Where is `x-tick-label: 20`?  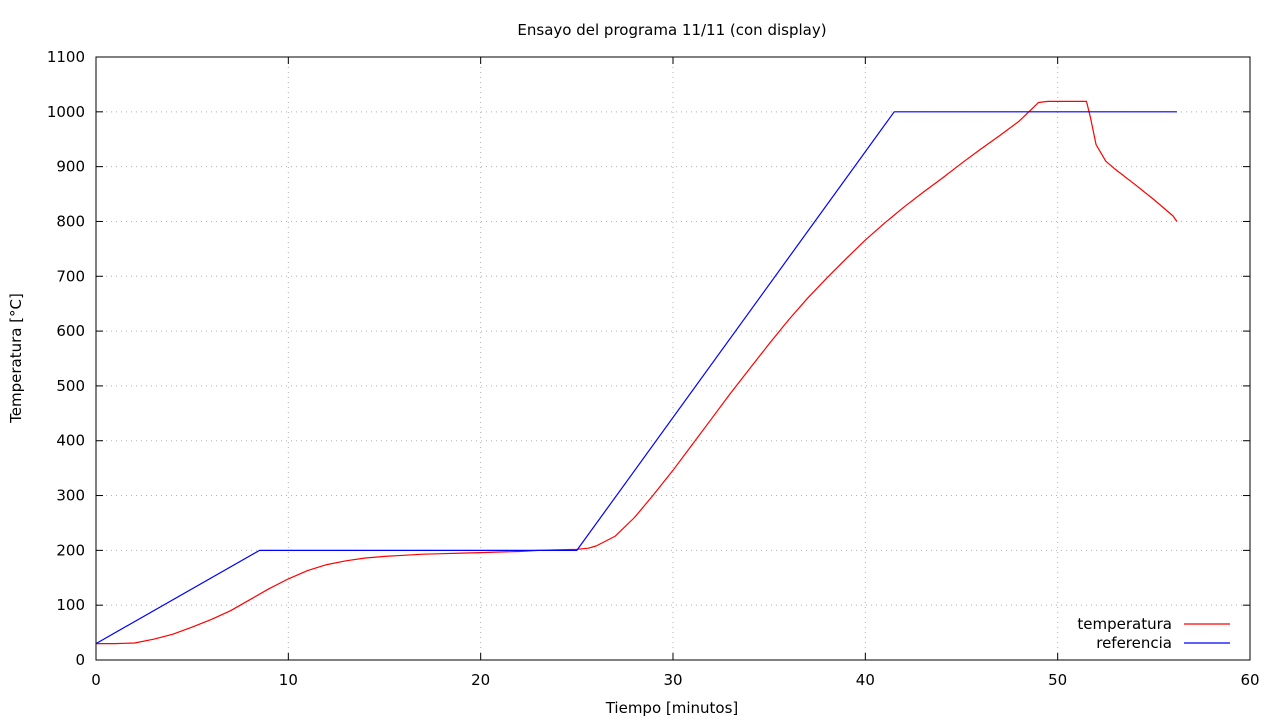 x-tick-label: 20 is located at coordinates (480, 680).